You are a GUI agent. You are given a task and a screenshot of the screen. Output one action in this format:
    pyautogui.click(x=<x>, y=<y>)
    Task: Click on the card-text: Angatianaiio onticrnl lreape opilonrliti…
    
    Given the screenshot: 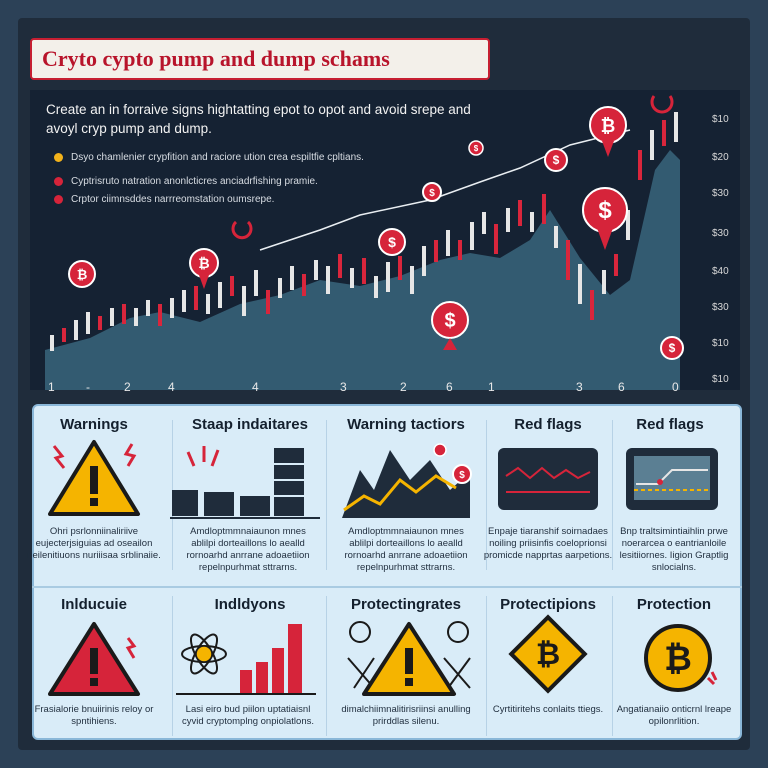 What is the action you would take?
    pyautogui.click(x=674, y=715)
    